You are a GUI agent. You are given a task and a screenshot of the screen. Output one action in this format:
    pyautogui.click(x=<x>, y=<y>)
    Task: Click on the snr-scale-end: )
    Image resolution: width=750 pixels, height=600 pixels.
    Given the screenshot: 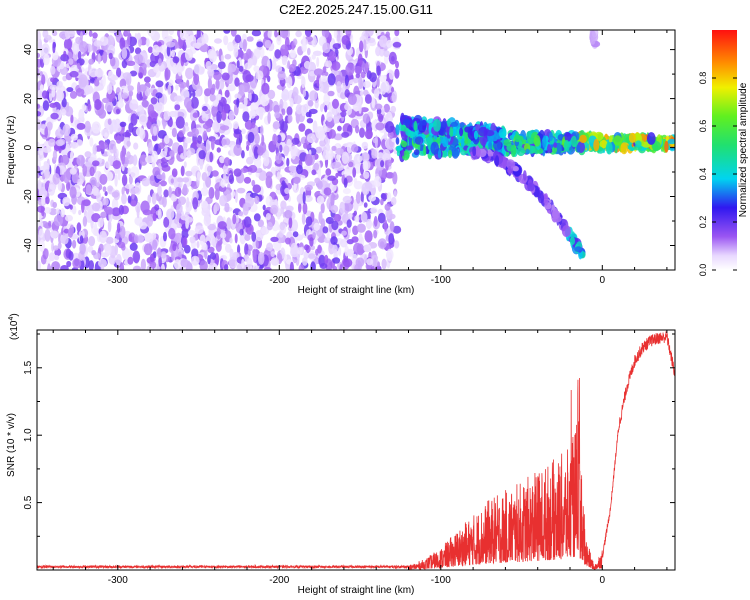 What is the action you would take?
    pyautogui.click(x=14, y=314)
    